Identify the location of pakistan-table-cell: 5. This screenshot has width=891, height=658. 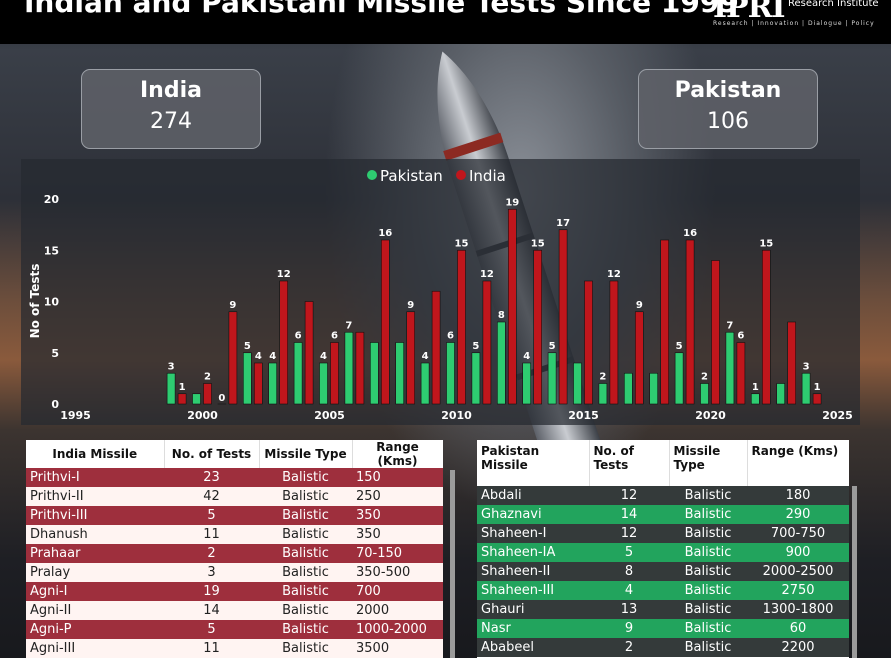
(629, 552).